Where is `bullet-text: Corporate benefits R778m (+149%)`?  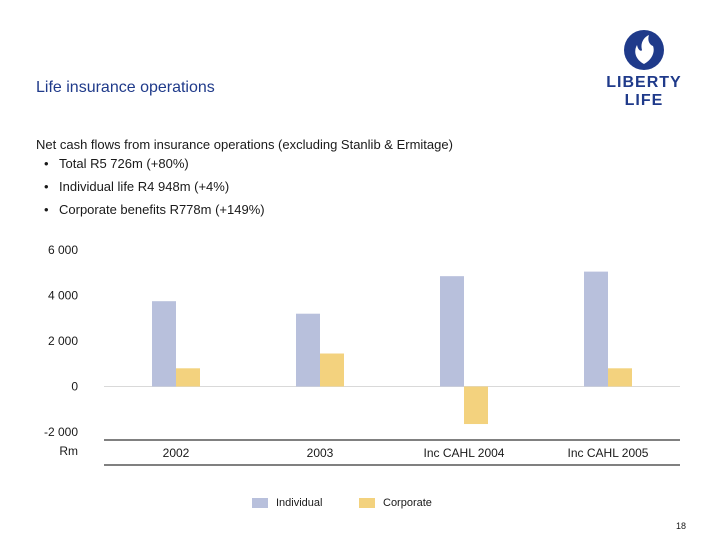
bullet-text: Corporate benefits R778m (+149%) is located at coordinates (162, 209).